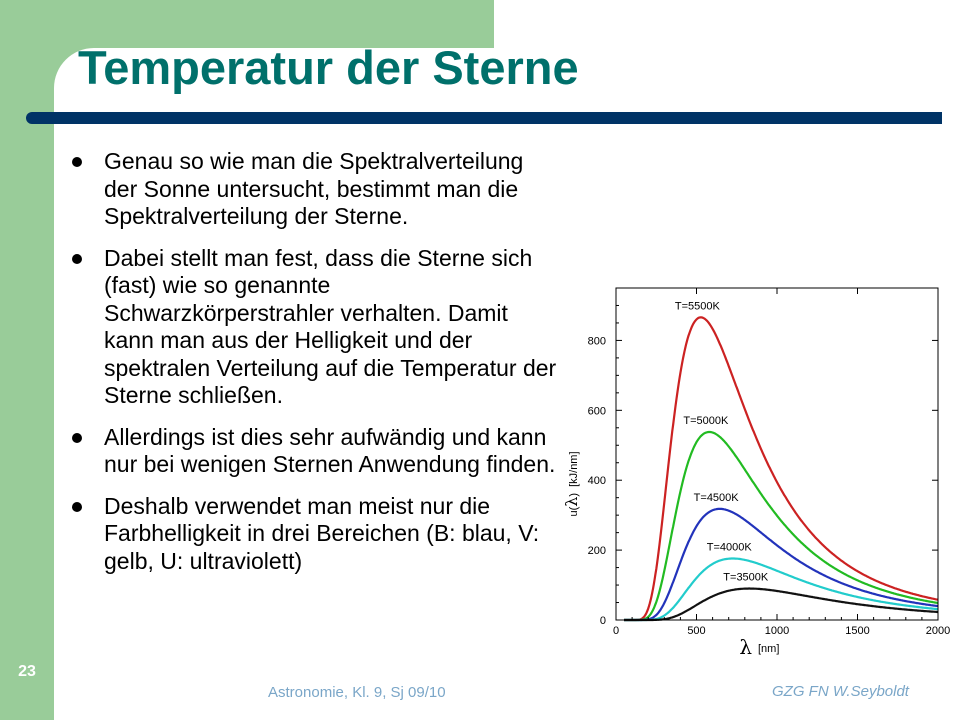 The image size is (960, 720). Describe the element at coordinates (597, 551) in the screenshot. I see `y-tick-label: 200` at that location.